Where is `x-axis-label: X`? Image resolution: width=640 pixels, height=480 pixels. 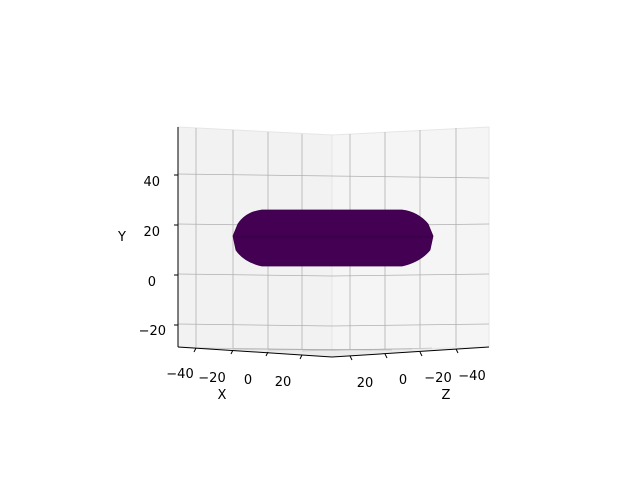 x-axis-label: X is located at coordinates (222, 395).